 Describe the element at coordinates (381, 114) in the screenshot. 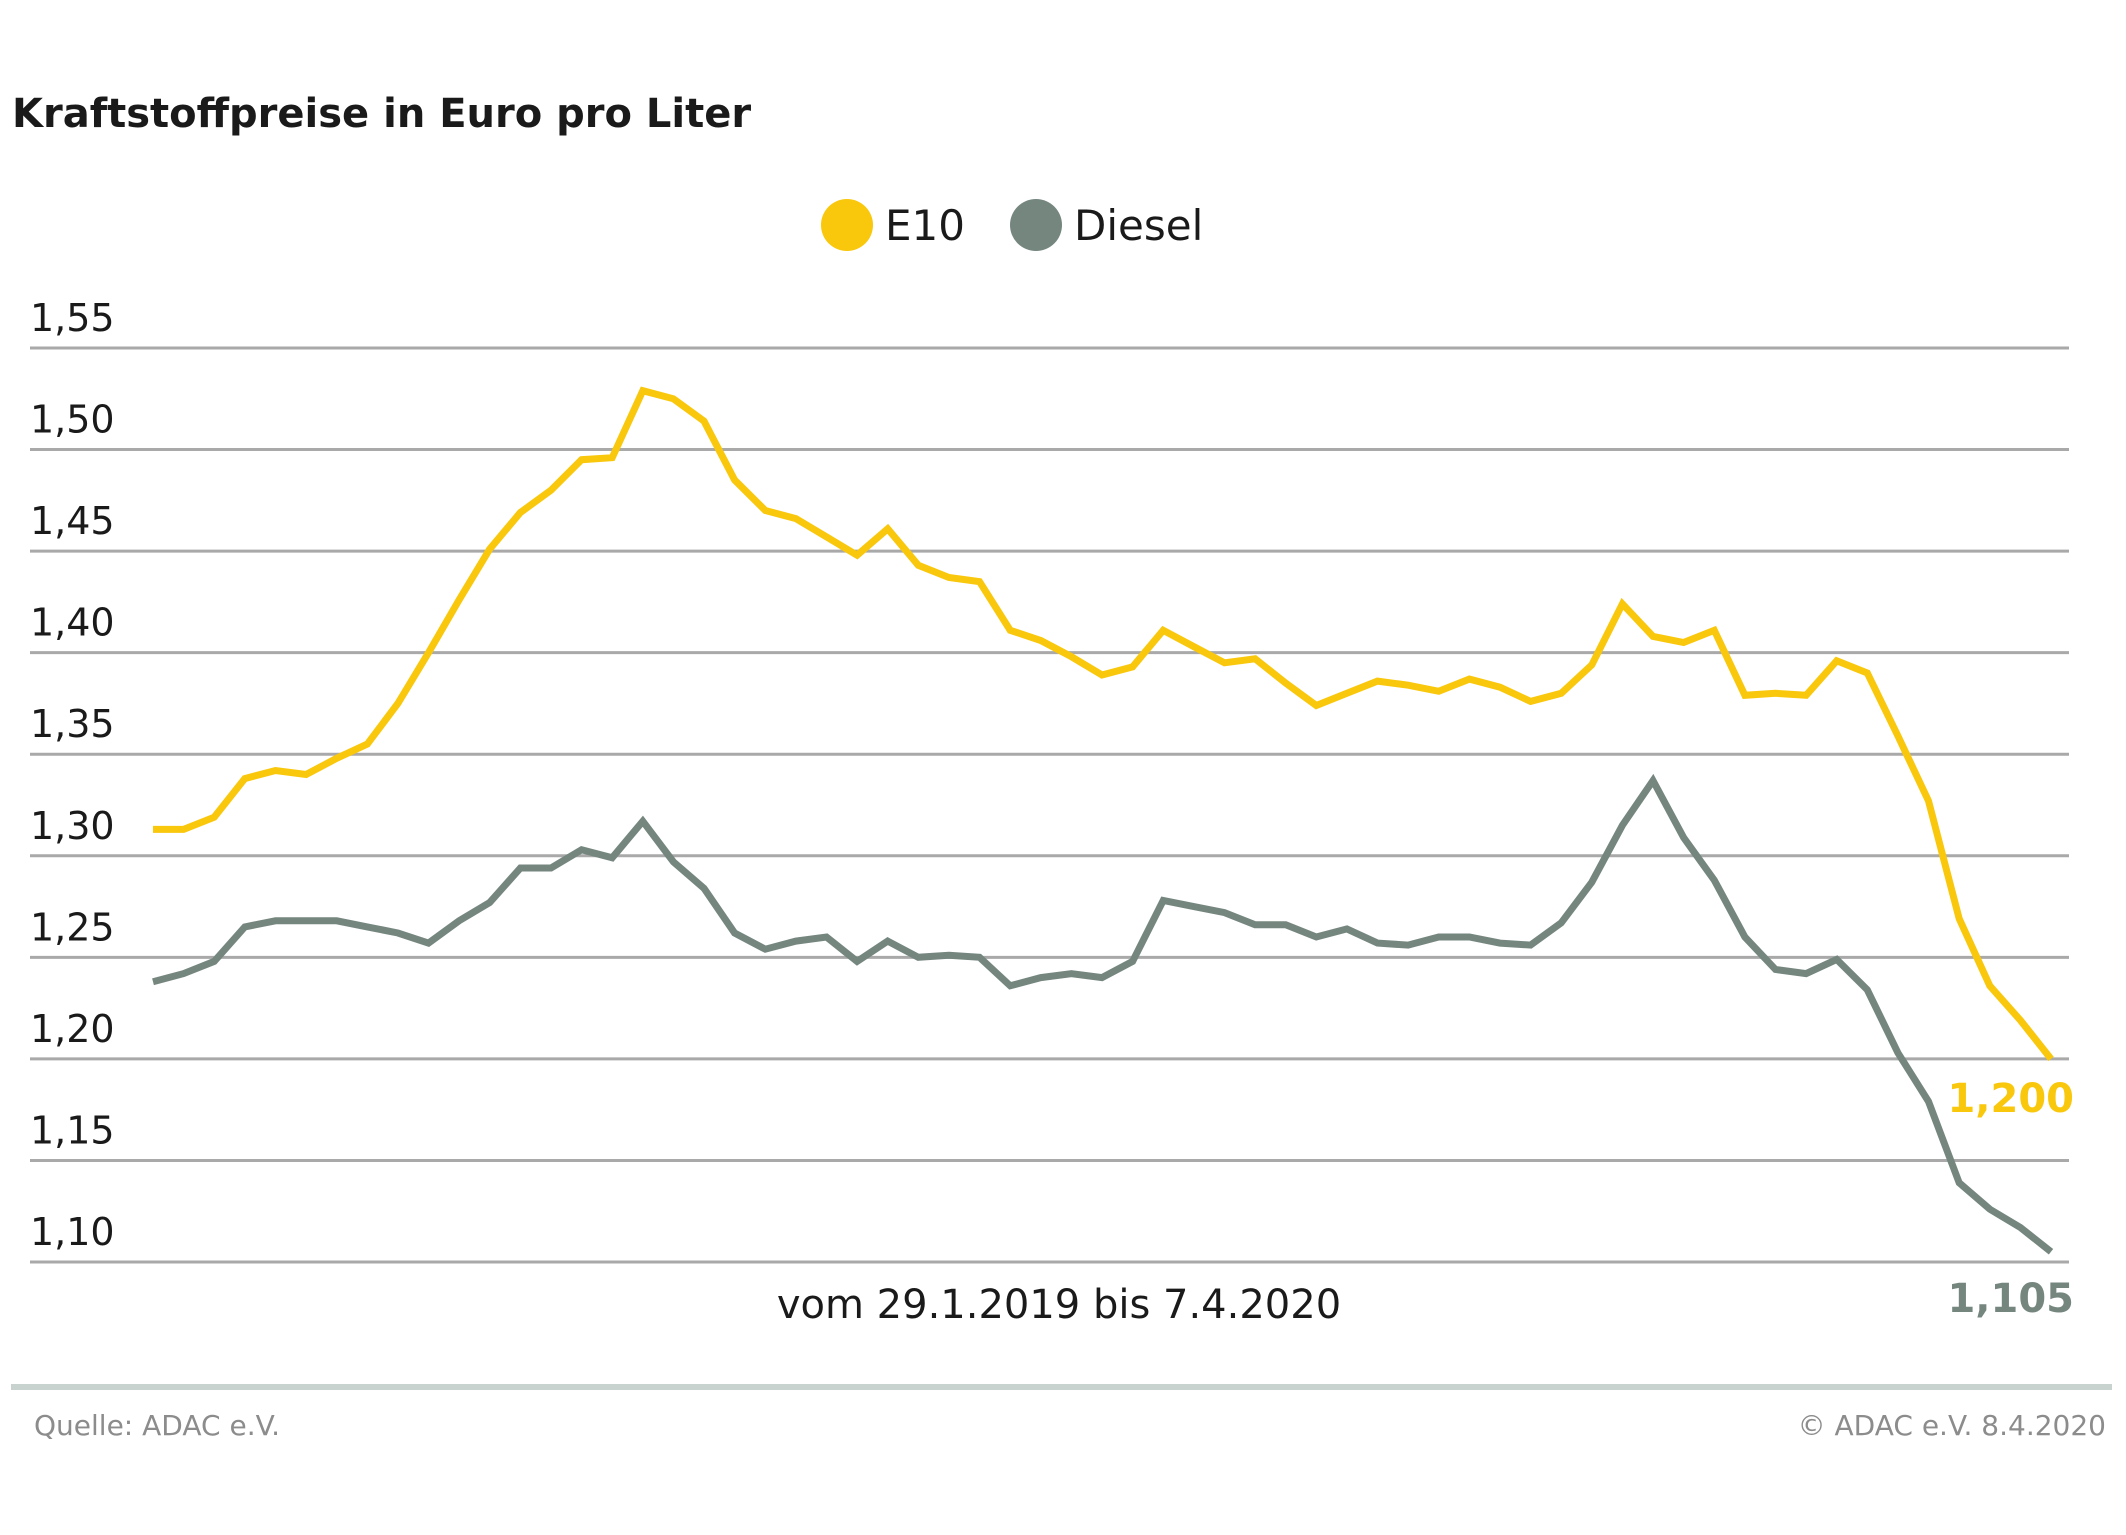

I see `chart-title: Kraftstoffpreise in Euro pro Liter` at that location.